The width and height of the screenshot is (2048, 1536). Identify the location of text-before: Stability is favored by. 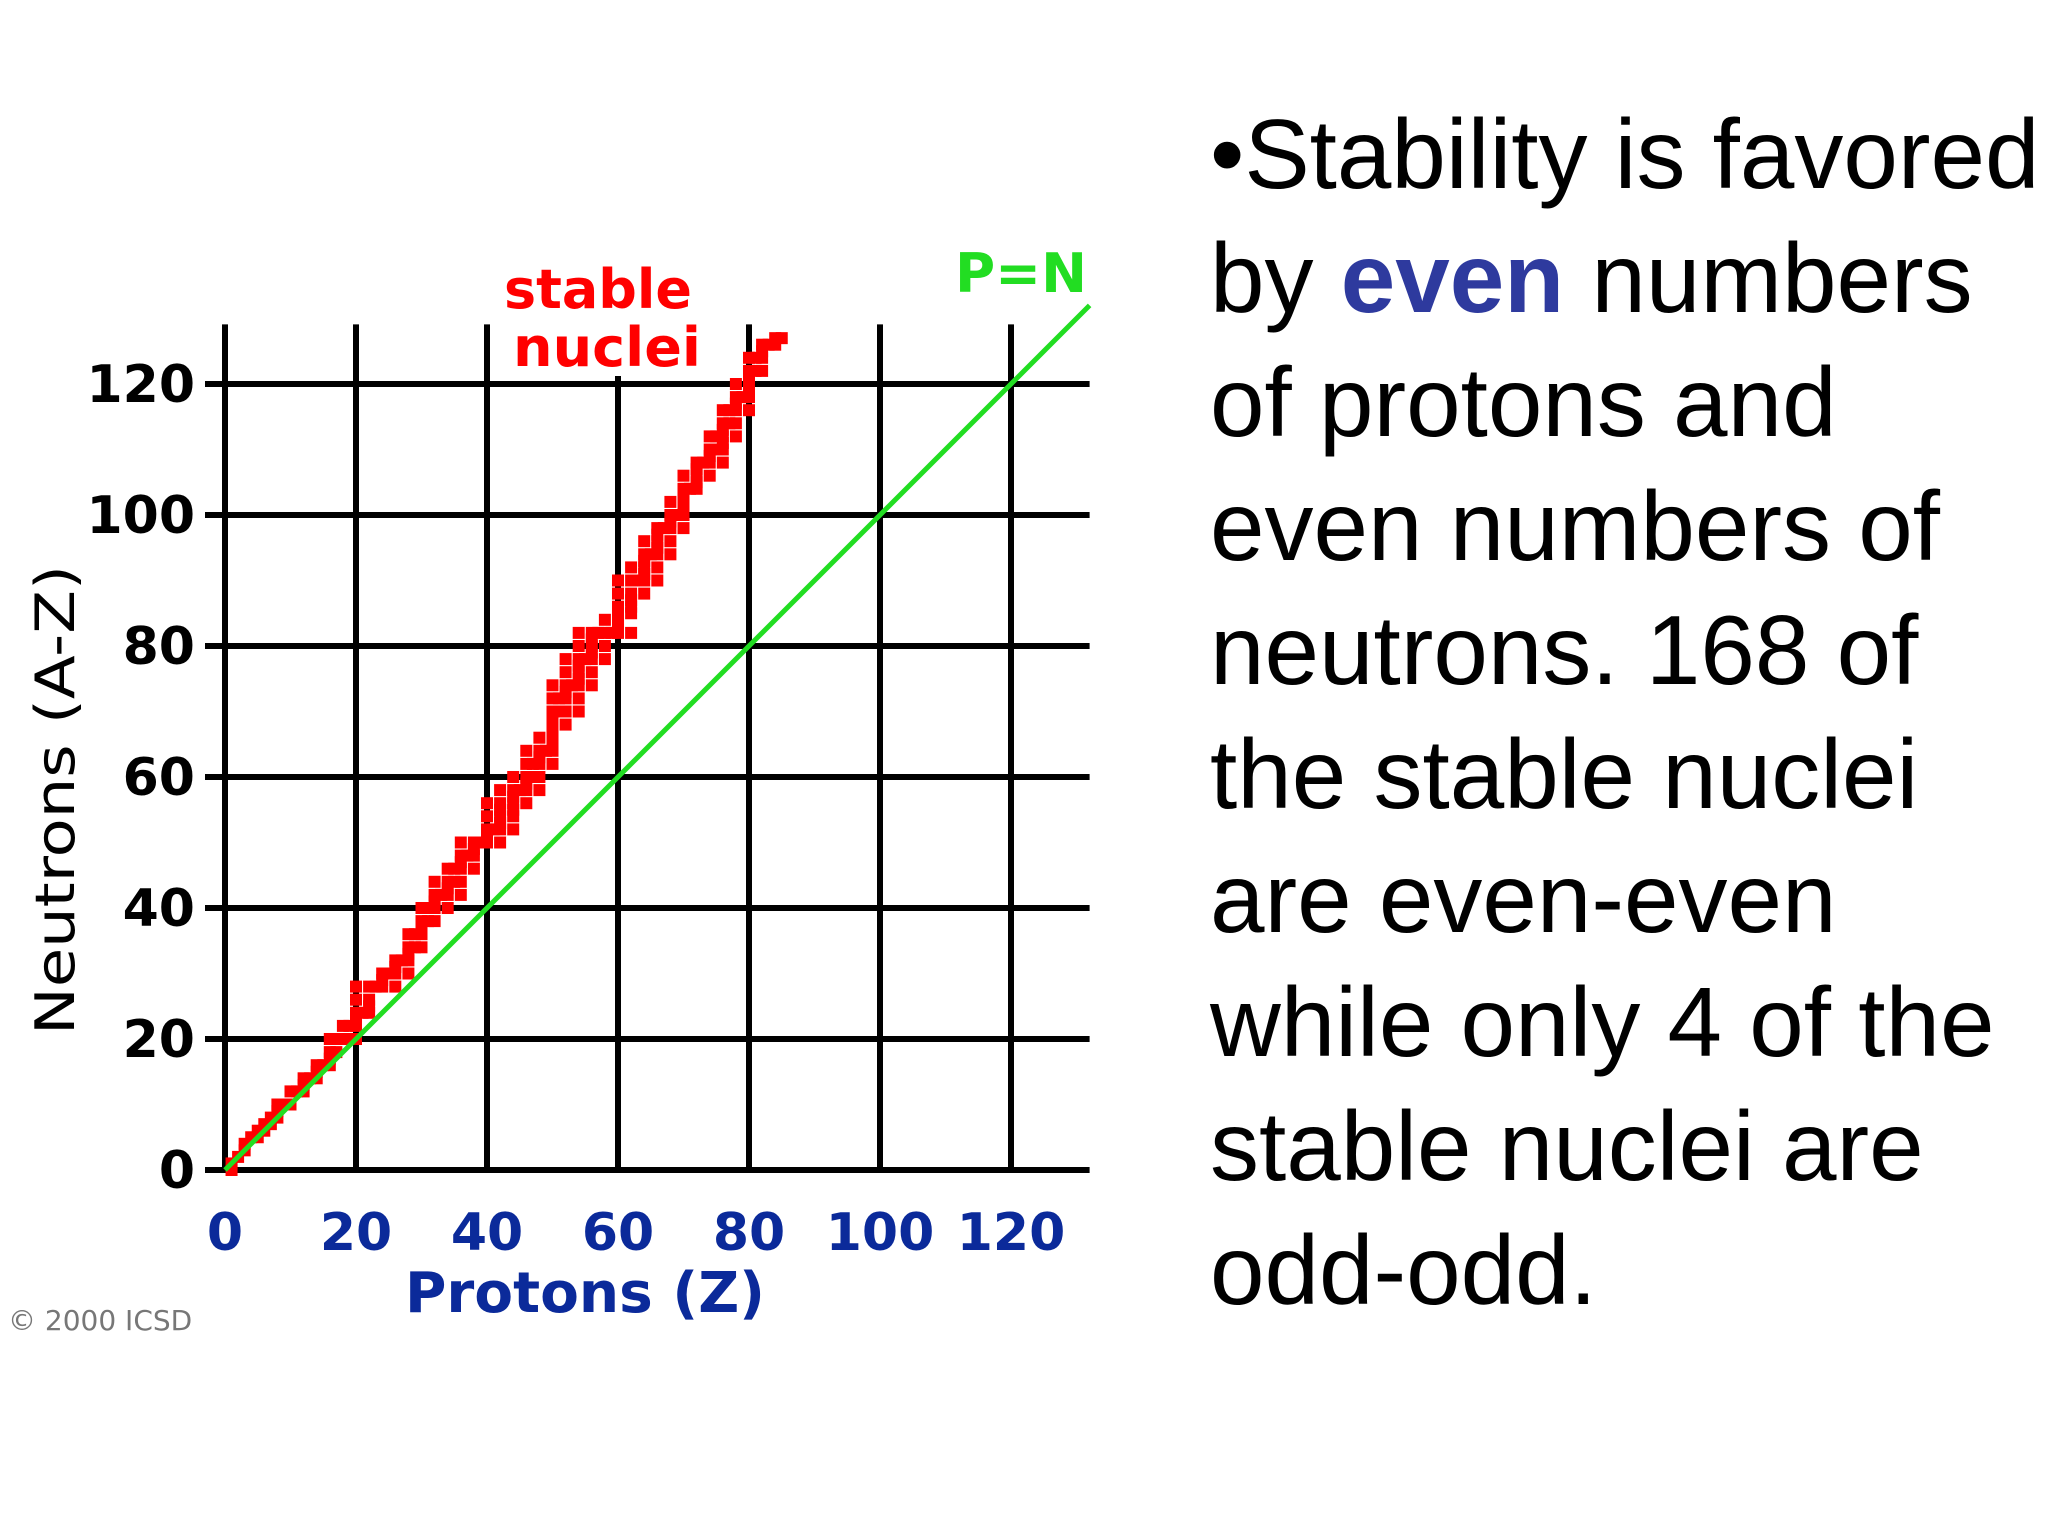
(1625, 216).